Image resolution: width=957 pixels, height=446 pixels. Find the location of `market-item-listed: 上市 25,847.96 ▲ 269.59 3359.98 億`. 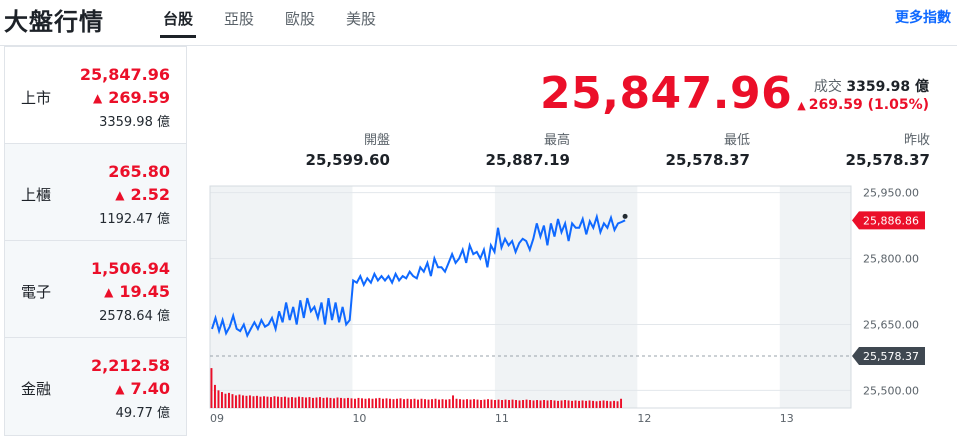

market-item-listed: 上市 25,847.96 ▲ 269.59 3359.98 億 is located at coordinates (95, 95).